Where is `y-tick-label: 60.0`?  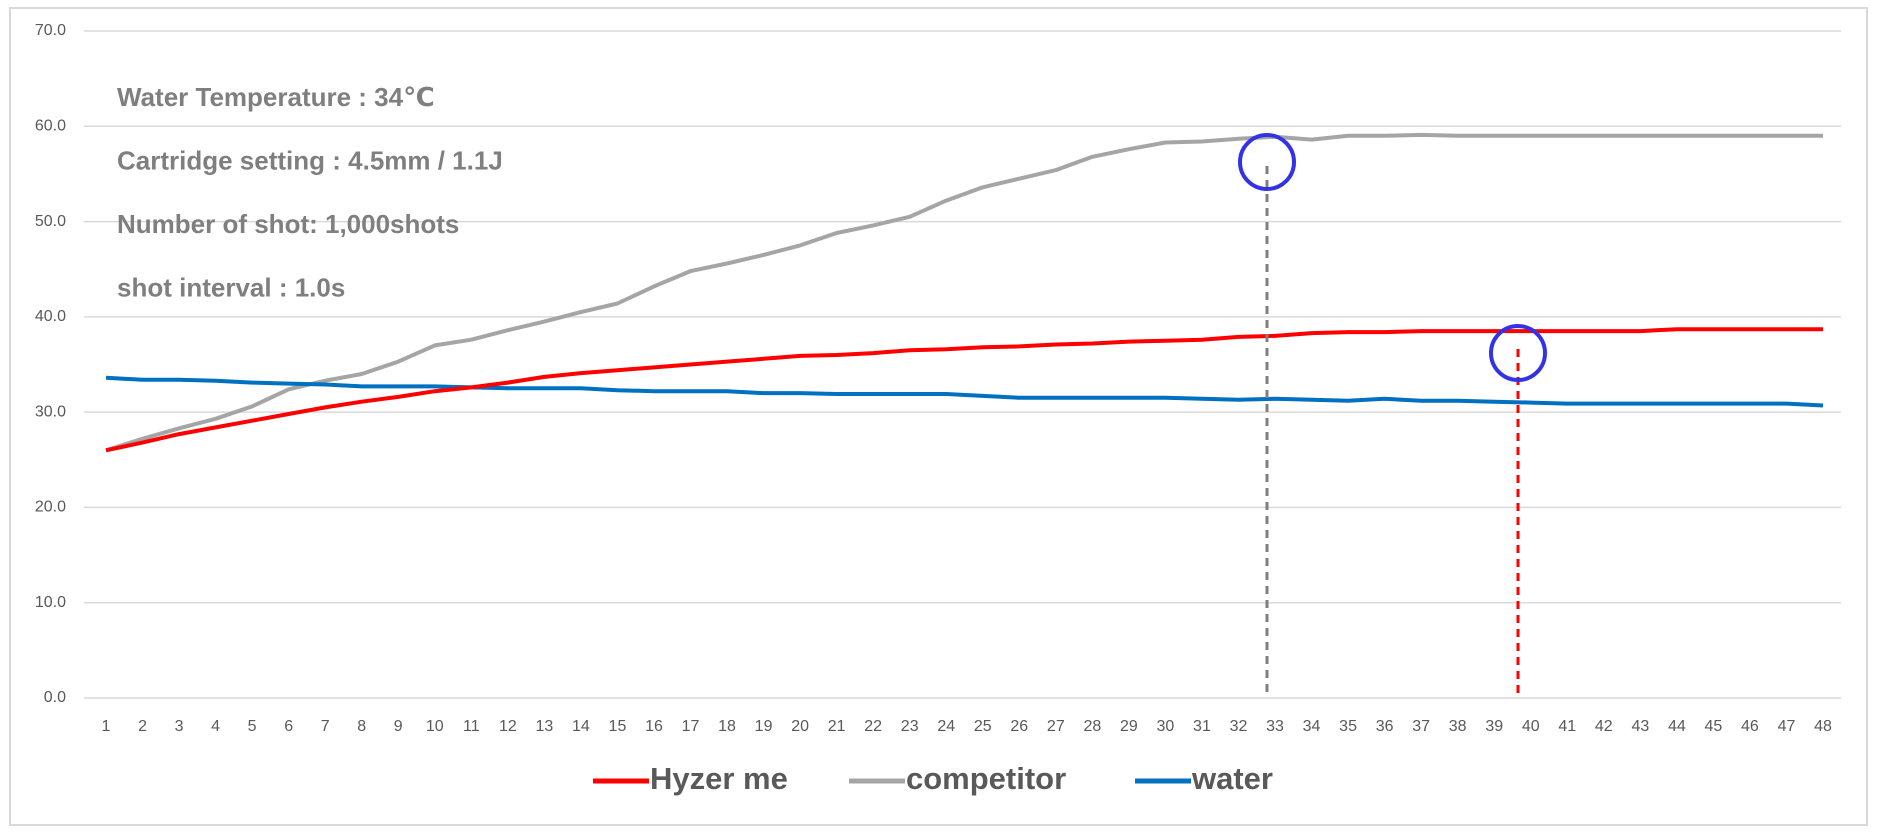 y-tick-label: 60.0 is located at coordinates (50, 126).